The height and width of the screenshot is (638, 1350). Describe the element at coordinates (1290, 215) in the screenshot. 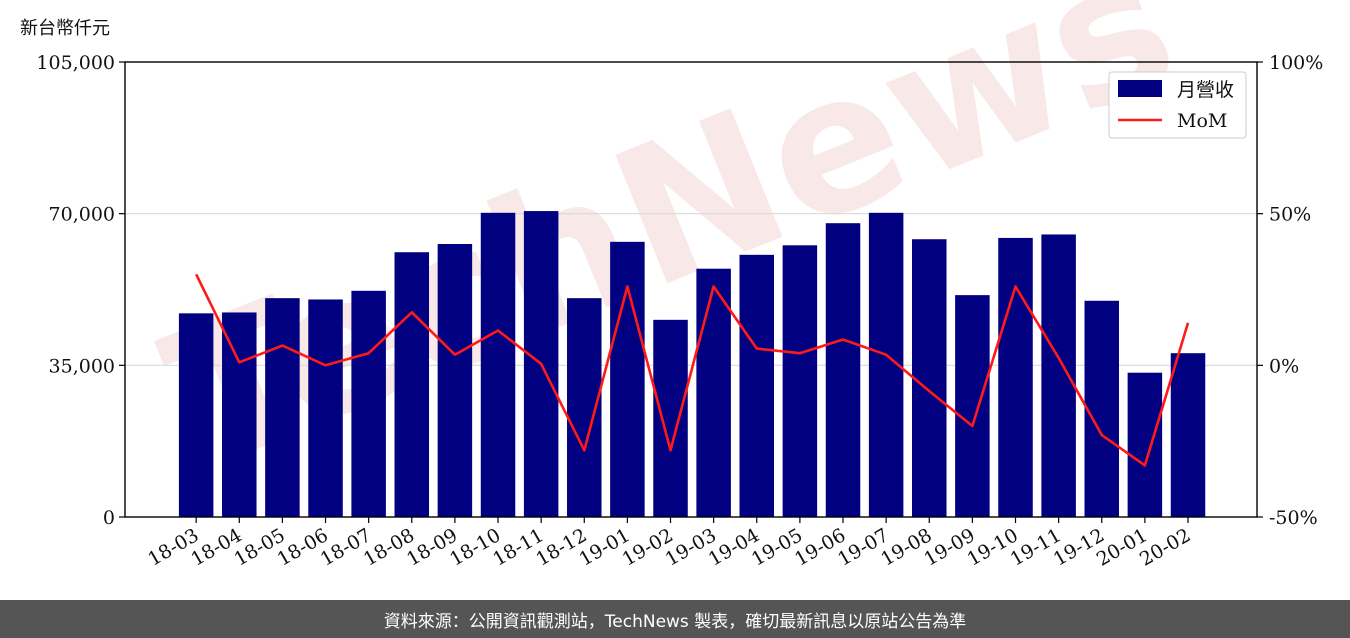

I see `right-tick-label: 50%` at that location.